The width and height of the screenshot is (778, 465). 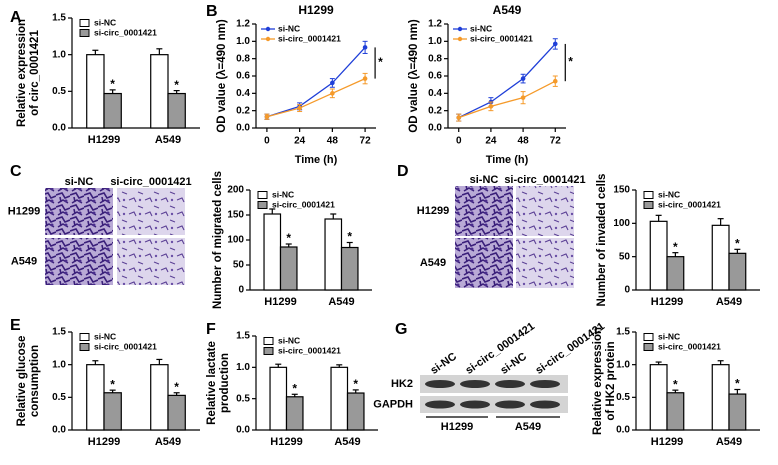 What do you see at coordinates (218, 240) in the screenshot?
I see `y-axis-label: Number of migrated cells` at bounding box center [218, 240].